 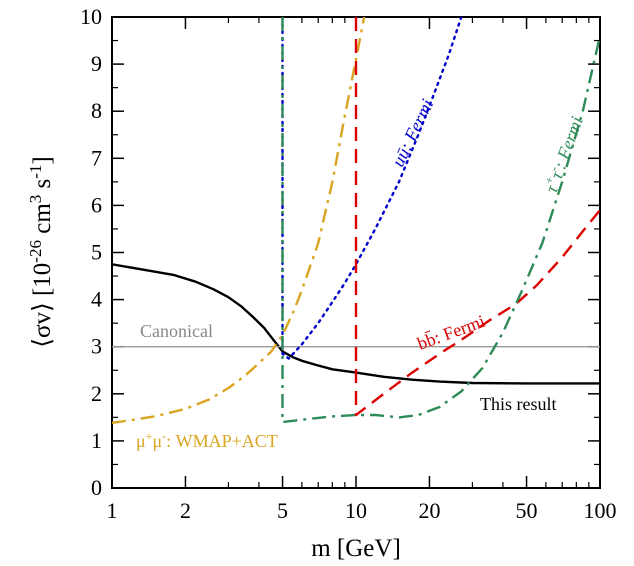 I want to click on x-tick-label: 5, so click(x=282, y=510).